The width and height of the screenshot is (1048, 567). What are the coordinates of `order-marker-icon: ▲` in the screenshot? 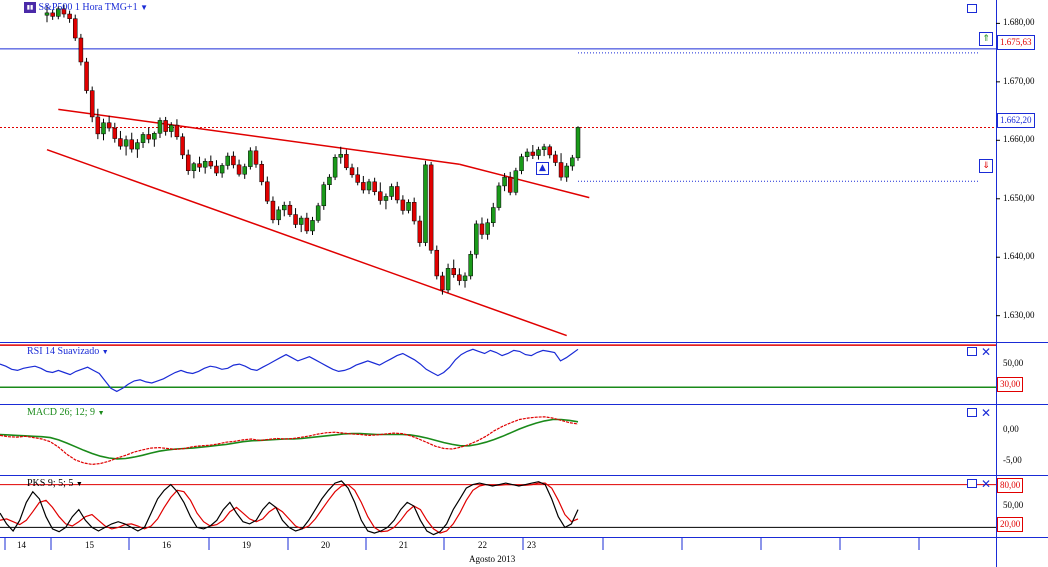 It's located at (542, 168).